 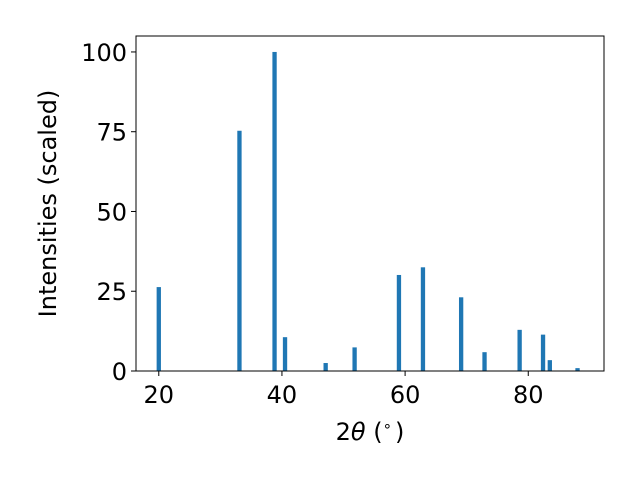 I want to click on x-axis-label: 2θ (∘), so click(x=370, y=431).